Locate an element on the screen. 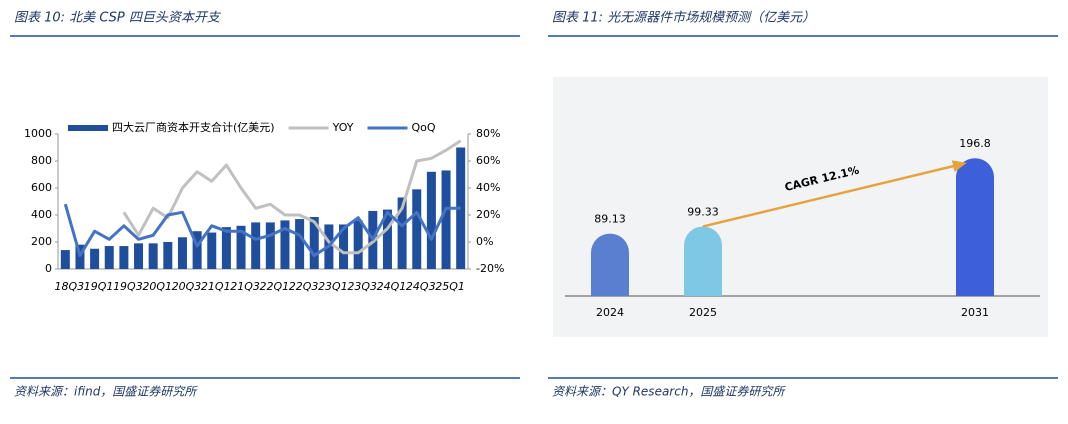  y2-tick-label: 80% is located at coordinates (488, 133).